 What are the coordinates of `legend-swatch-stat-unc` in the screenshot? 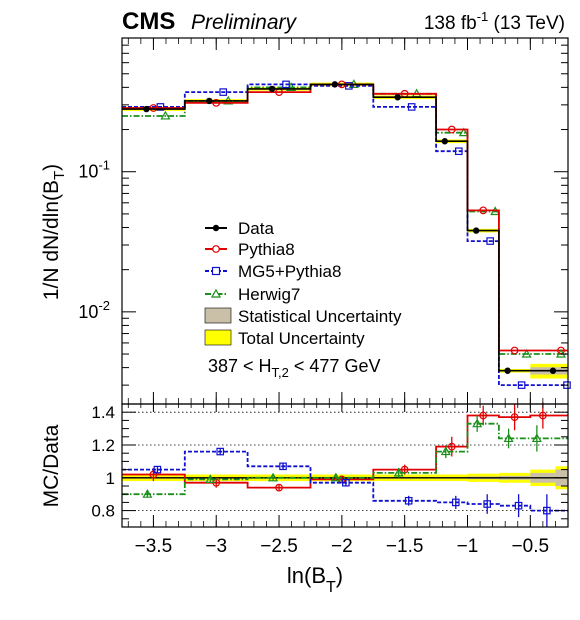 It's located at (218, 315).